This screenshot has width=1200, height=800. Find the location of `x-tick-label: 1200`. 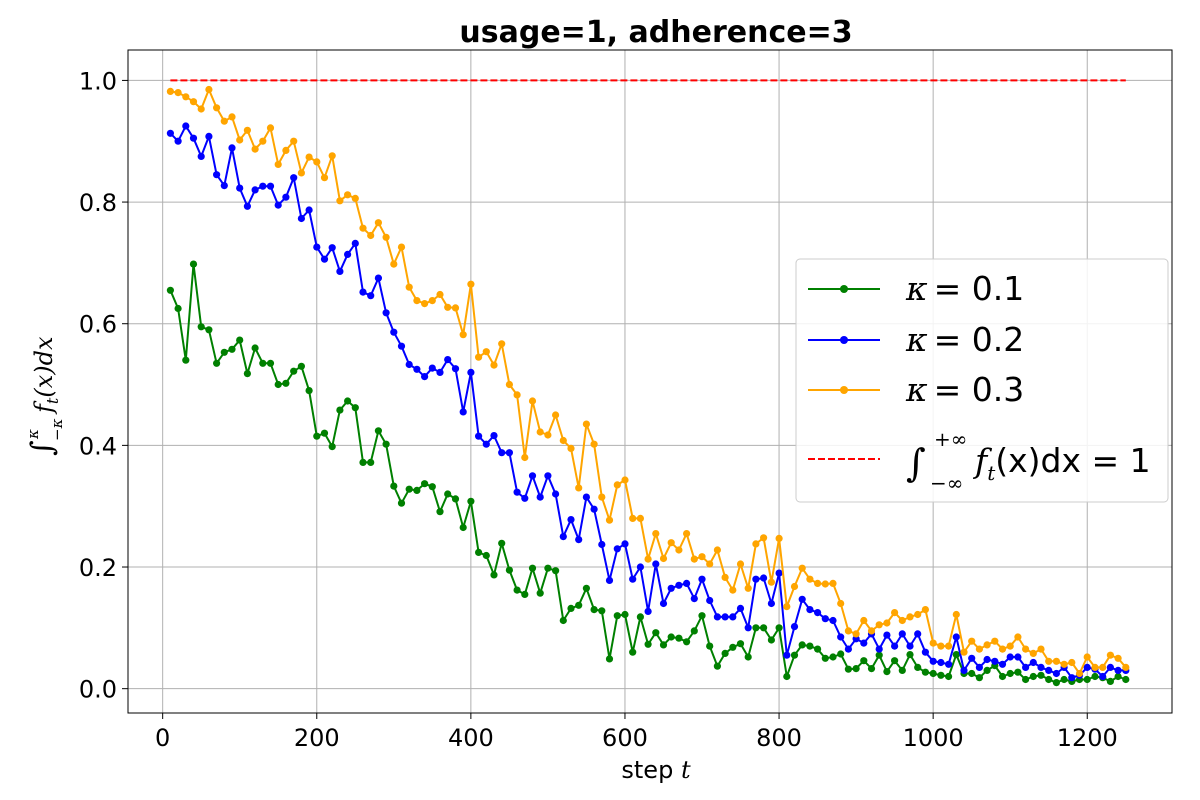

x-tick-label: 1200 is located at coordinates (1087, 738).